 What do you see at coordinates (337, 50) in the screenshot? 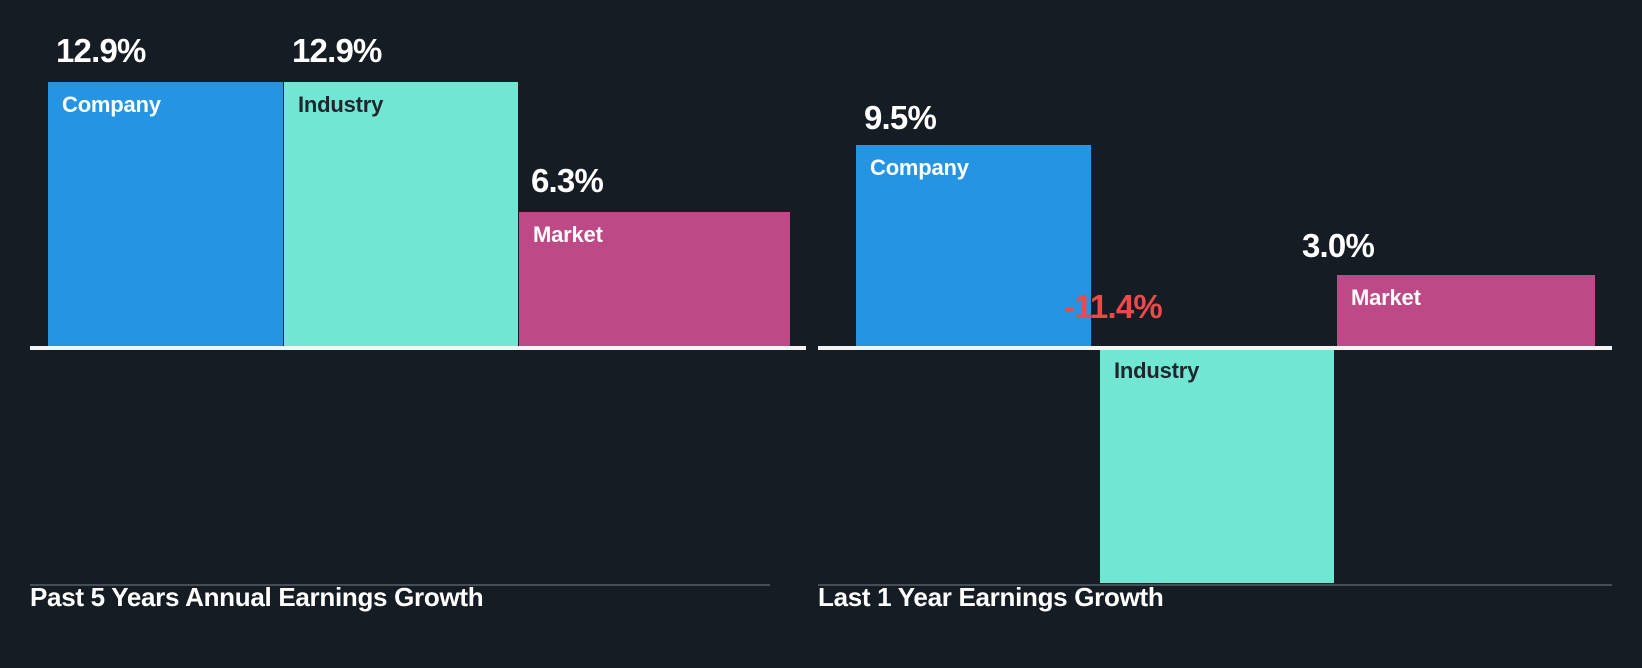
I see `value-label-industry-past5: 12.9%` at bounding box center [337, 50].